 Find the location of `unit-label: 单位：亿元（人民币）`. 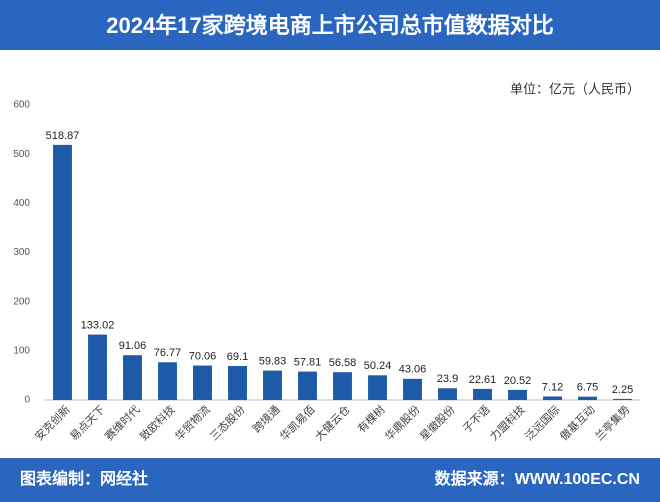

unit-label: 单位：亿元（人民币） is located at coordinates (575, 88).